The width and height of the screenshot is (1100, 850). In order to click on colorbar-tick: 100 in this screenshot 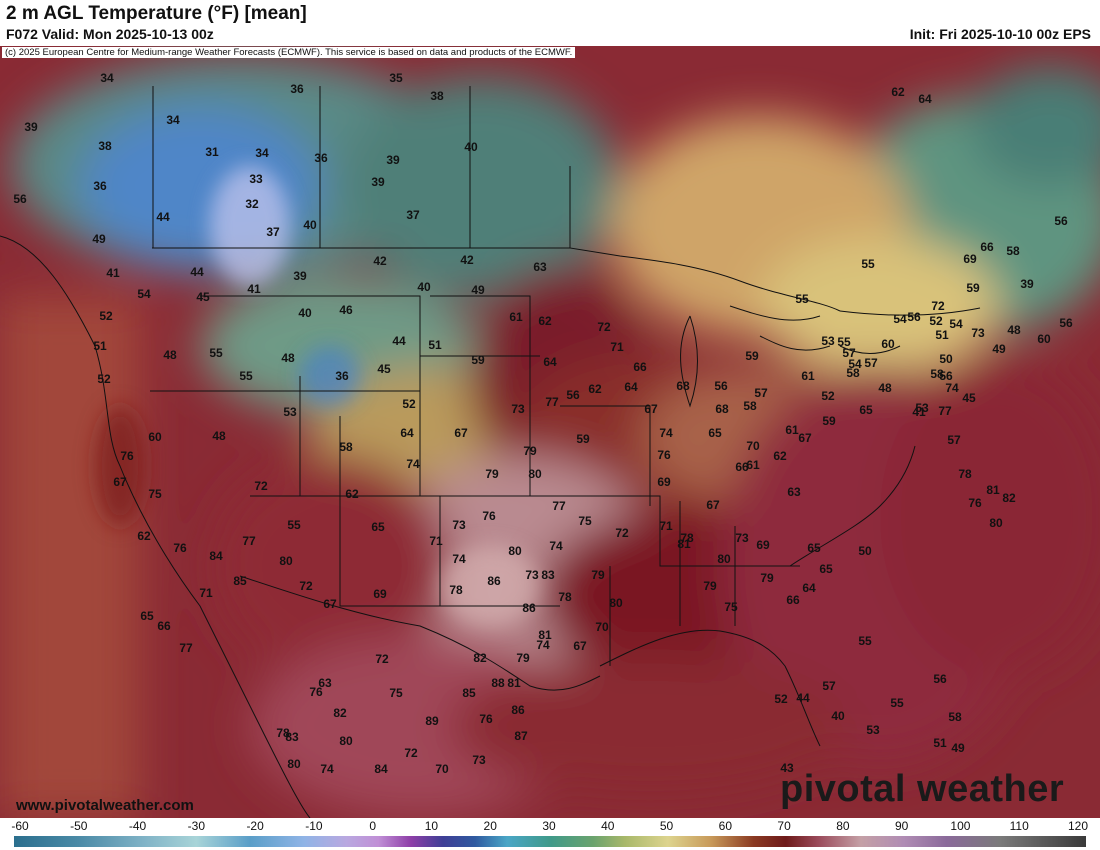, I will do `click(960, 826)`.